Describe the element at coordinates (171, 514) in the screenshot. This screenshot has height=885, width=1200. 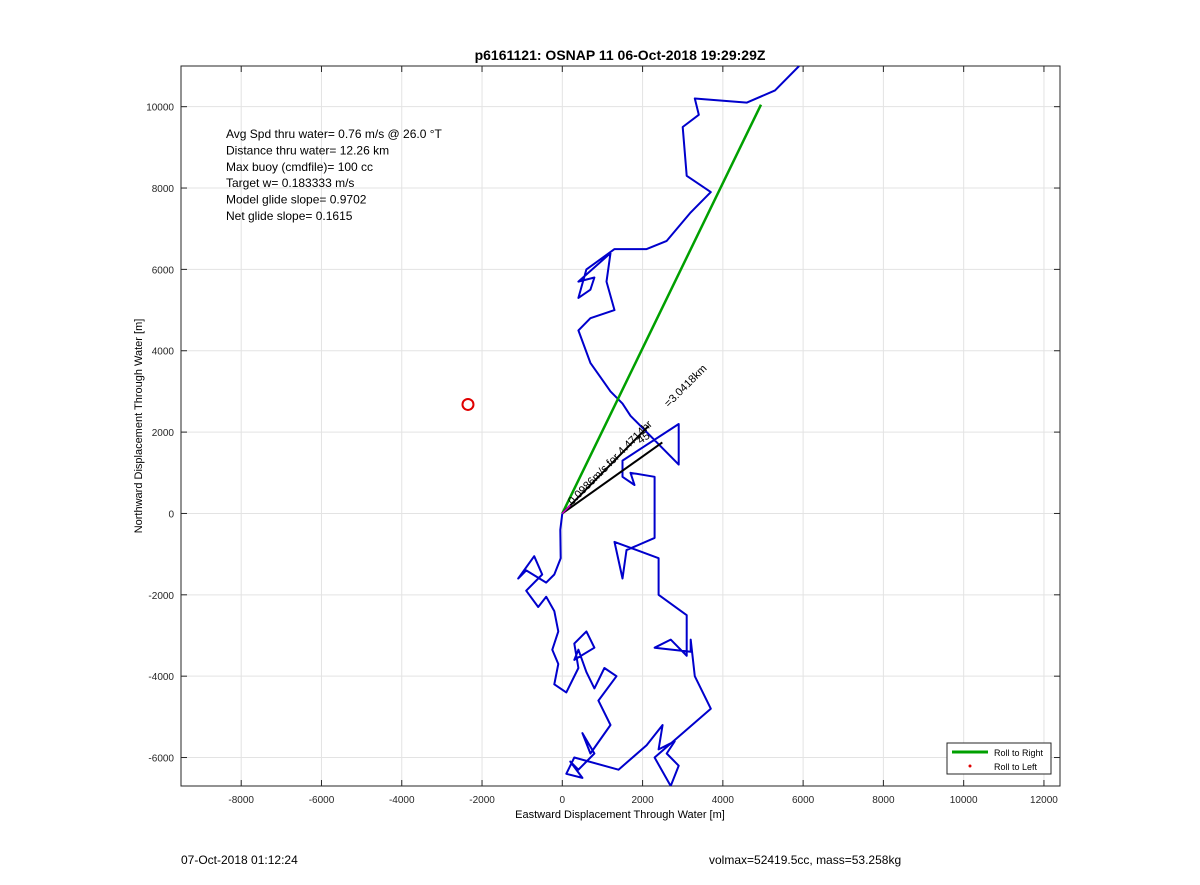
I see `y-tick-label: 0` at that location.